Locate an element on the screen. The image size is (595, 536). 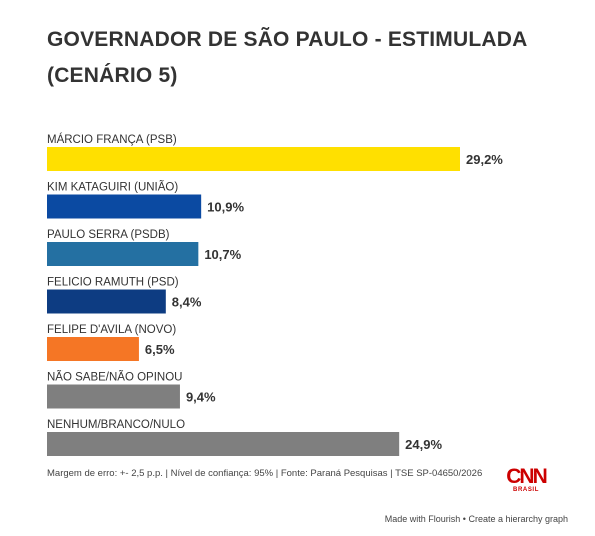
value-label: 10,7% is located at coordinates (222, 254).